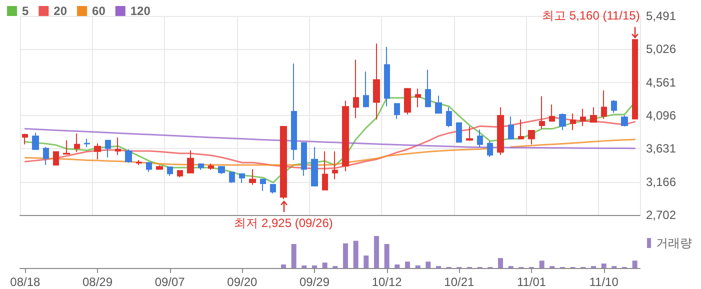  What do you see at coordinates (661, 115) in the screenshot?
I see `y-tick-label: 4,096` at bounding box center [661, 115].